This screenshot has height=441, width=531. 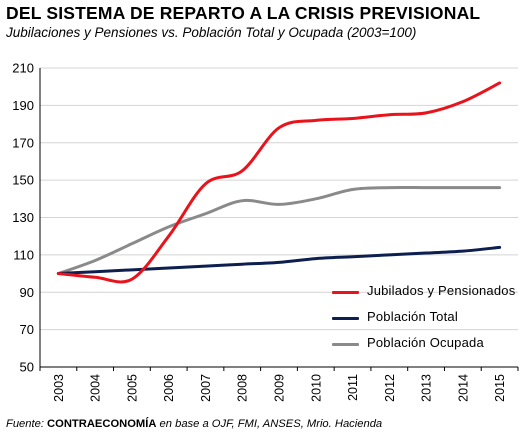 What do you see at coordinates (425, 342) in the screenshot?
I see `legend-label: Población Ocupada` at bounding box center [425, 342].